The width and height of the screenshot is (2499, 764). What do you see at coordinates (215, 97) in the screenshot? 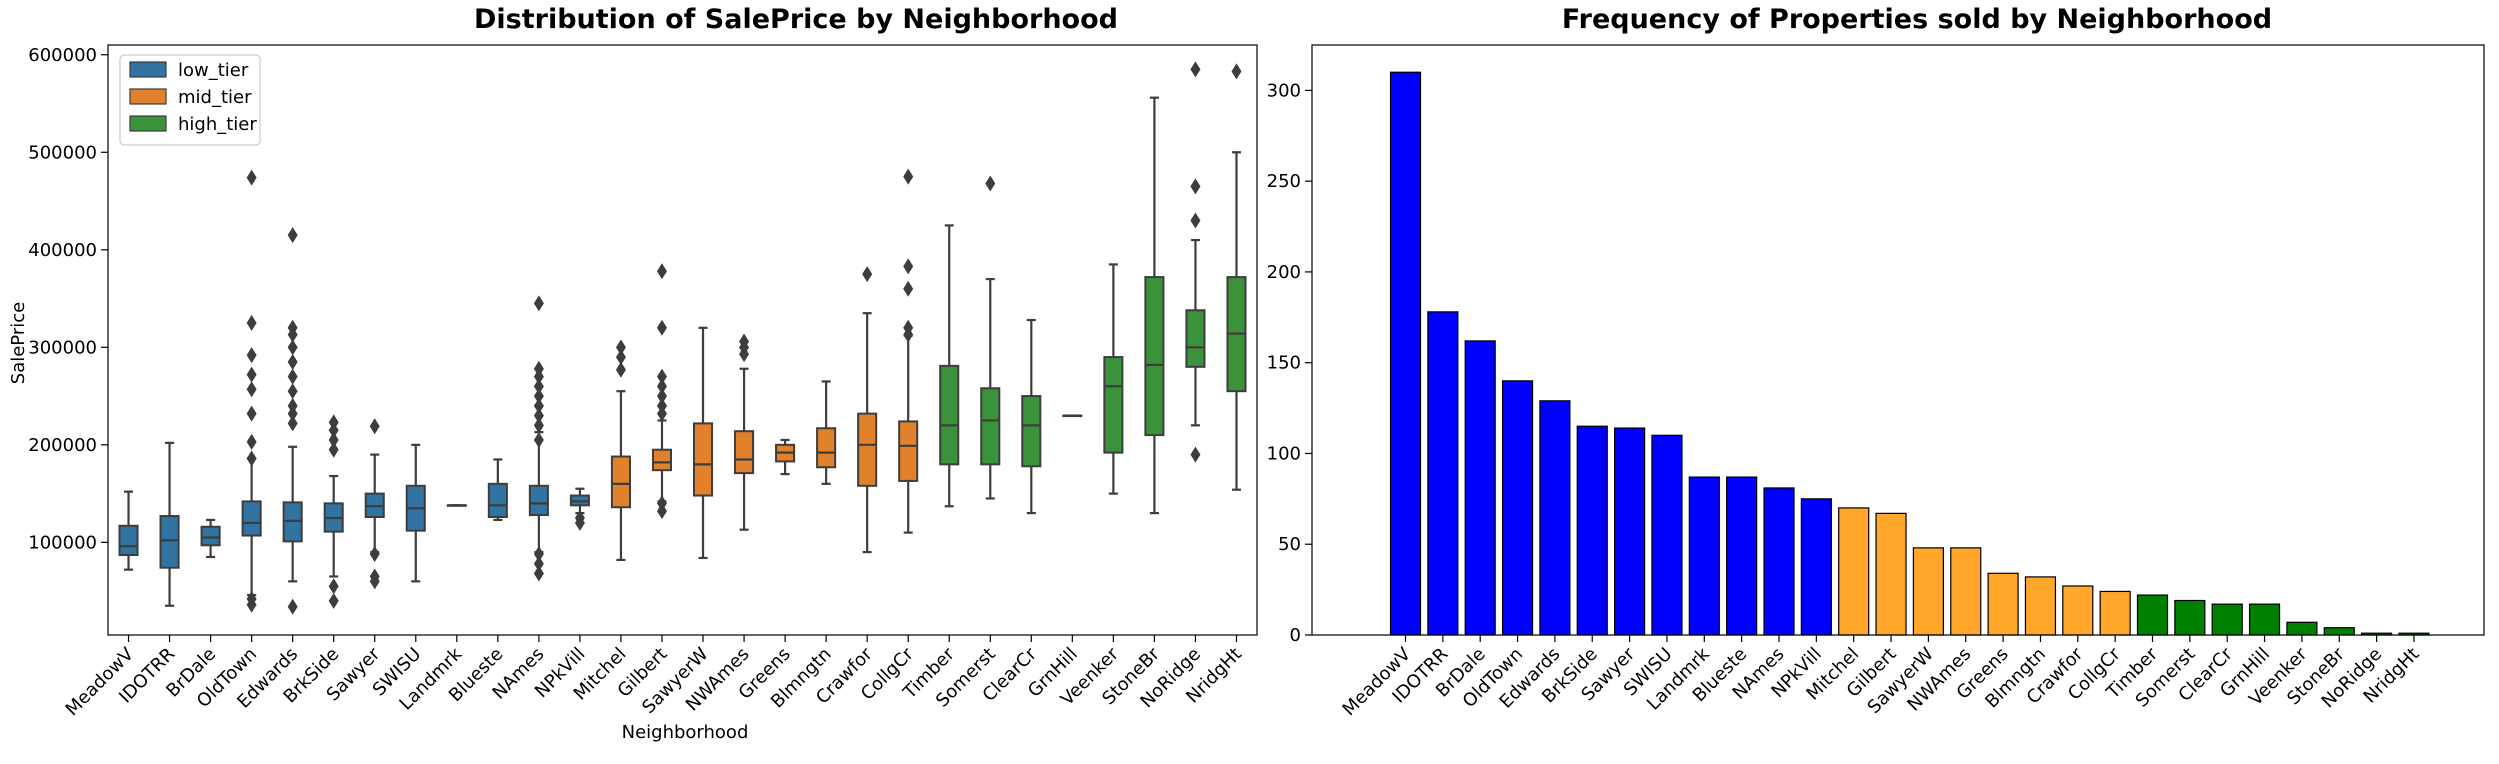
I see `legend-label-mid_tier: mid_tier` at bounding box center [215, 97].